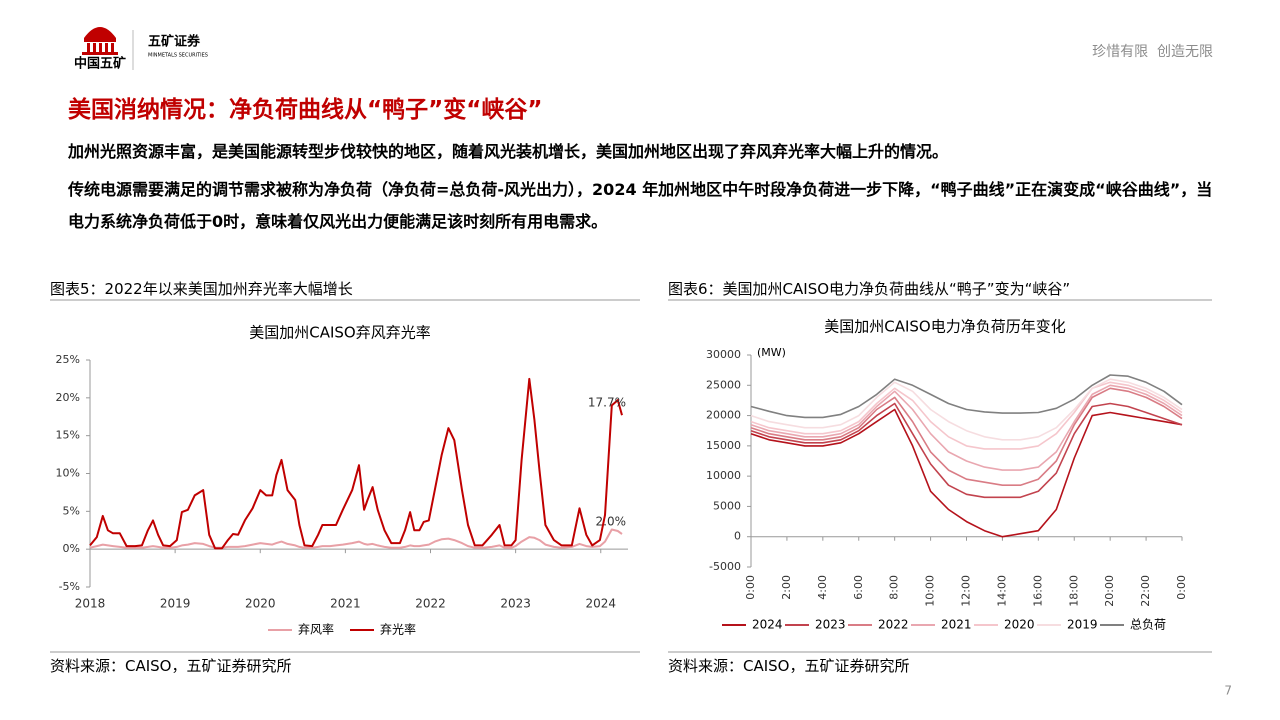 The image size is (1280, 720). What do you see at coordinates (316, 629) in the screenshot?
I see `legend-label: 弃风率` at bounding box center [316, 629].